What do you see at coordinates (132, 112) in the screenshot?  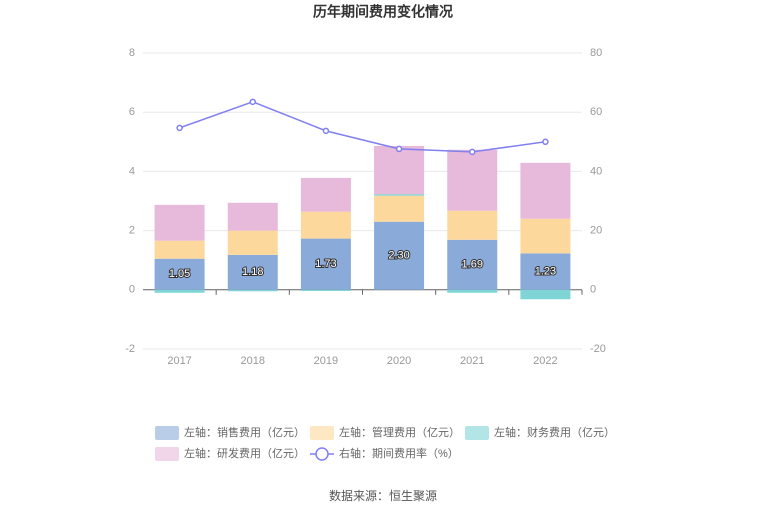 I see `y-tick-label: 6` at bounding box center [132, 112].